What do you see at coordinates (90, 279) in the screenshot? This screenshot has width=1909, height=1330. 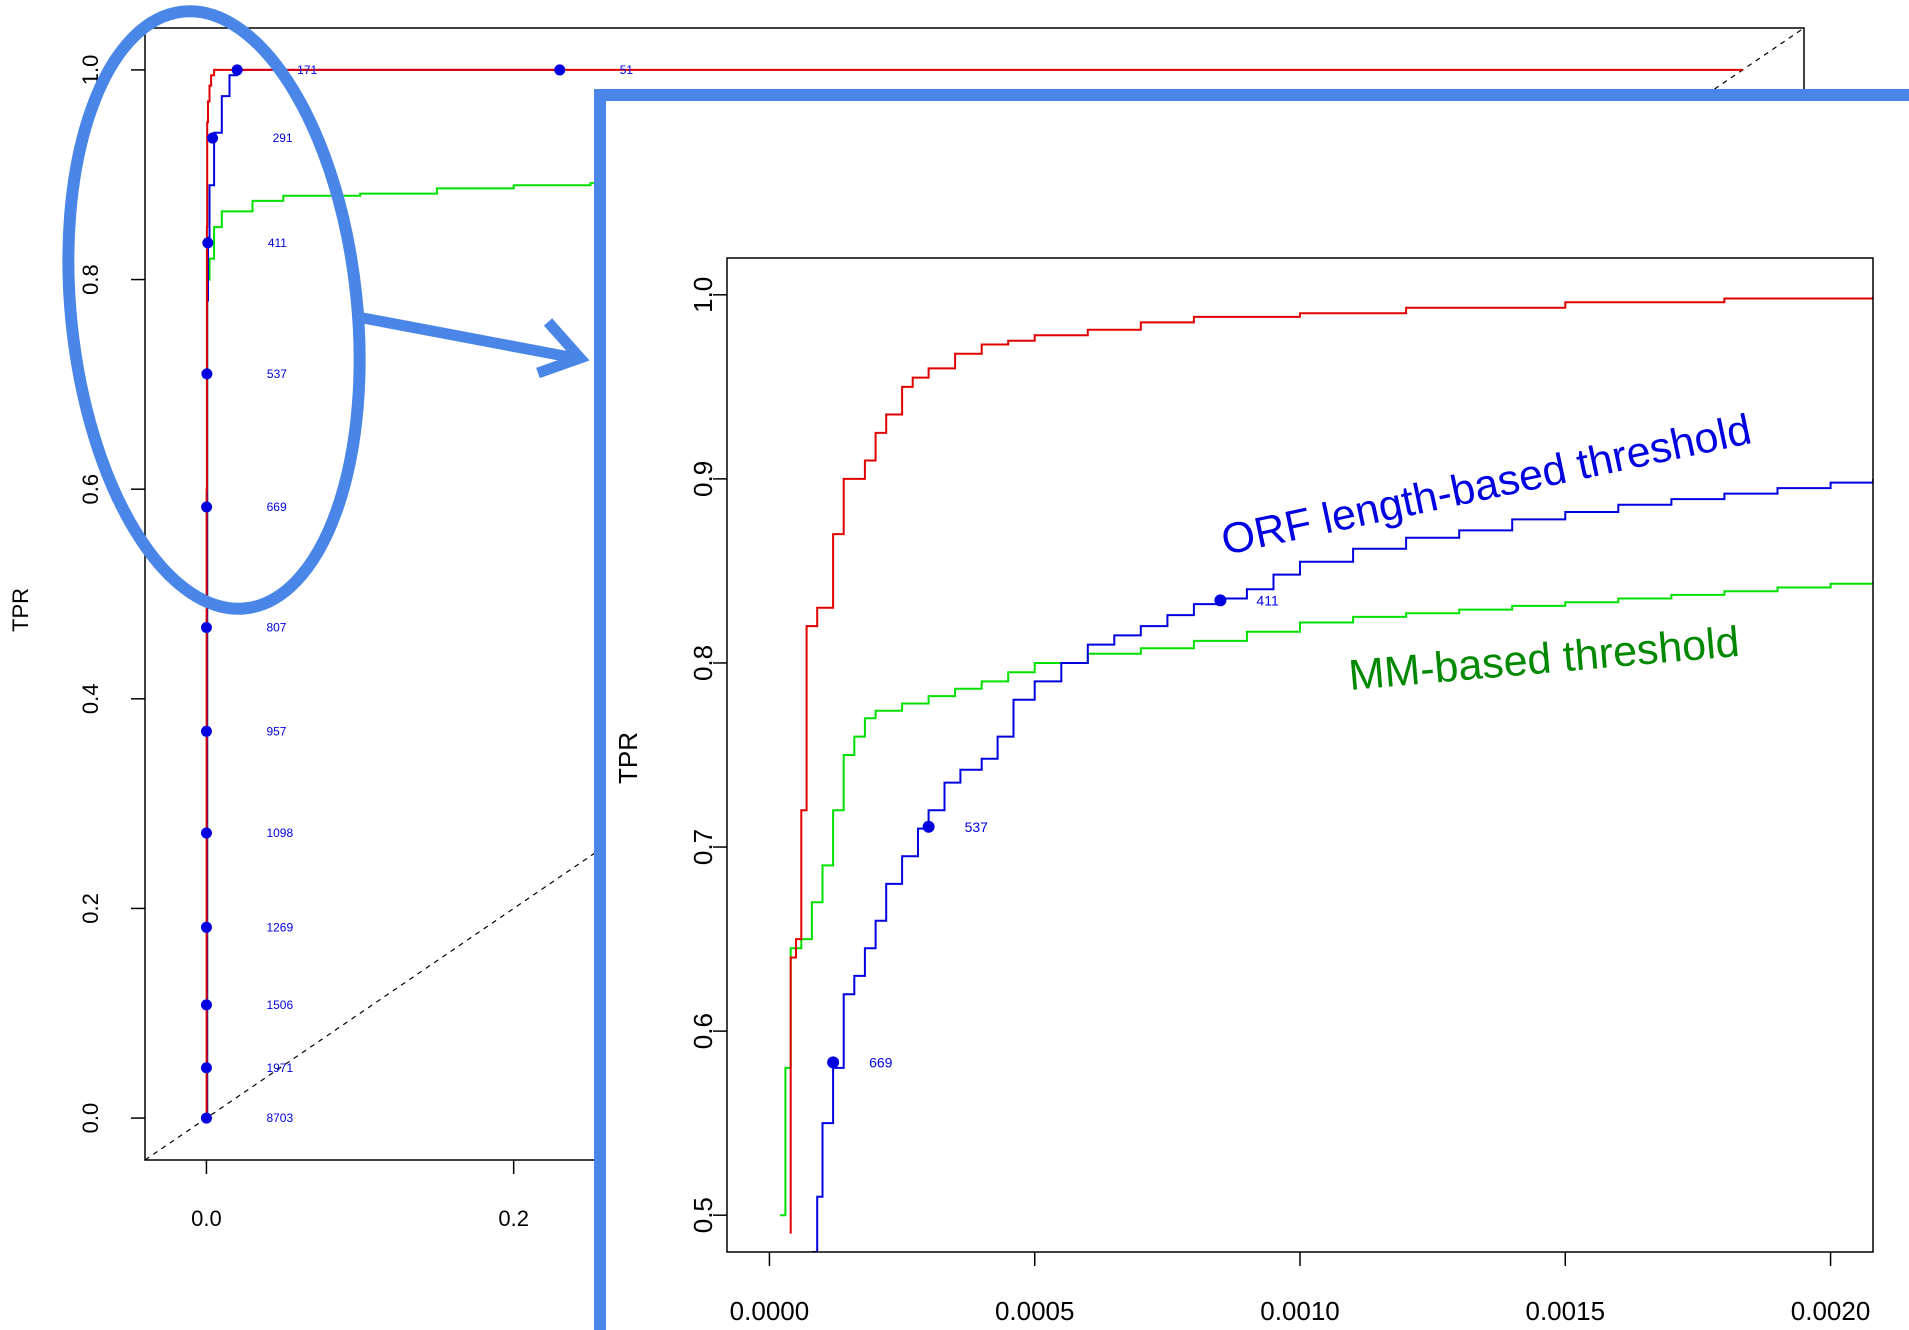 I see `main-y-tick-label: 0.8` at bounding box center [90, 279].